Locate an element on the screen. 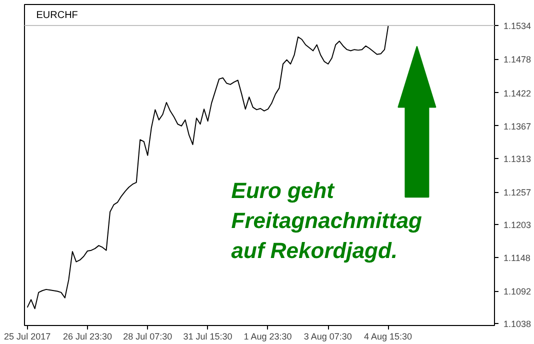 This screenshot has height=344, width=534. x-tick-label: 25 Jul 2017 is located at coordinates (27, 337).